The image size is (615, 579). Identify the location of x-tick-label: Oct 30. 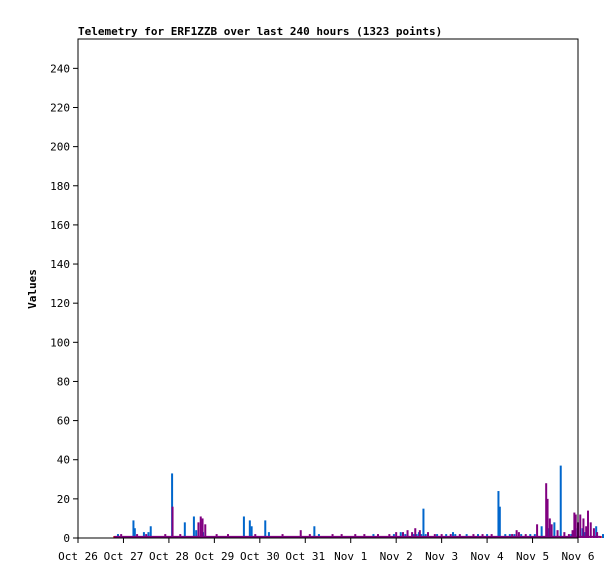
(260, 556).